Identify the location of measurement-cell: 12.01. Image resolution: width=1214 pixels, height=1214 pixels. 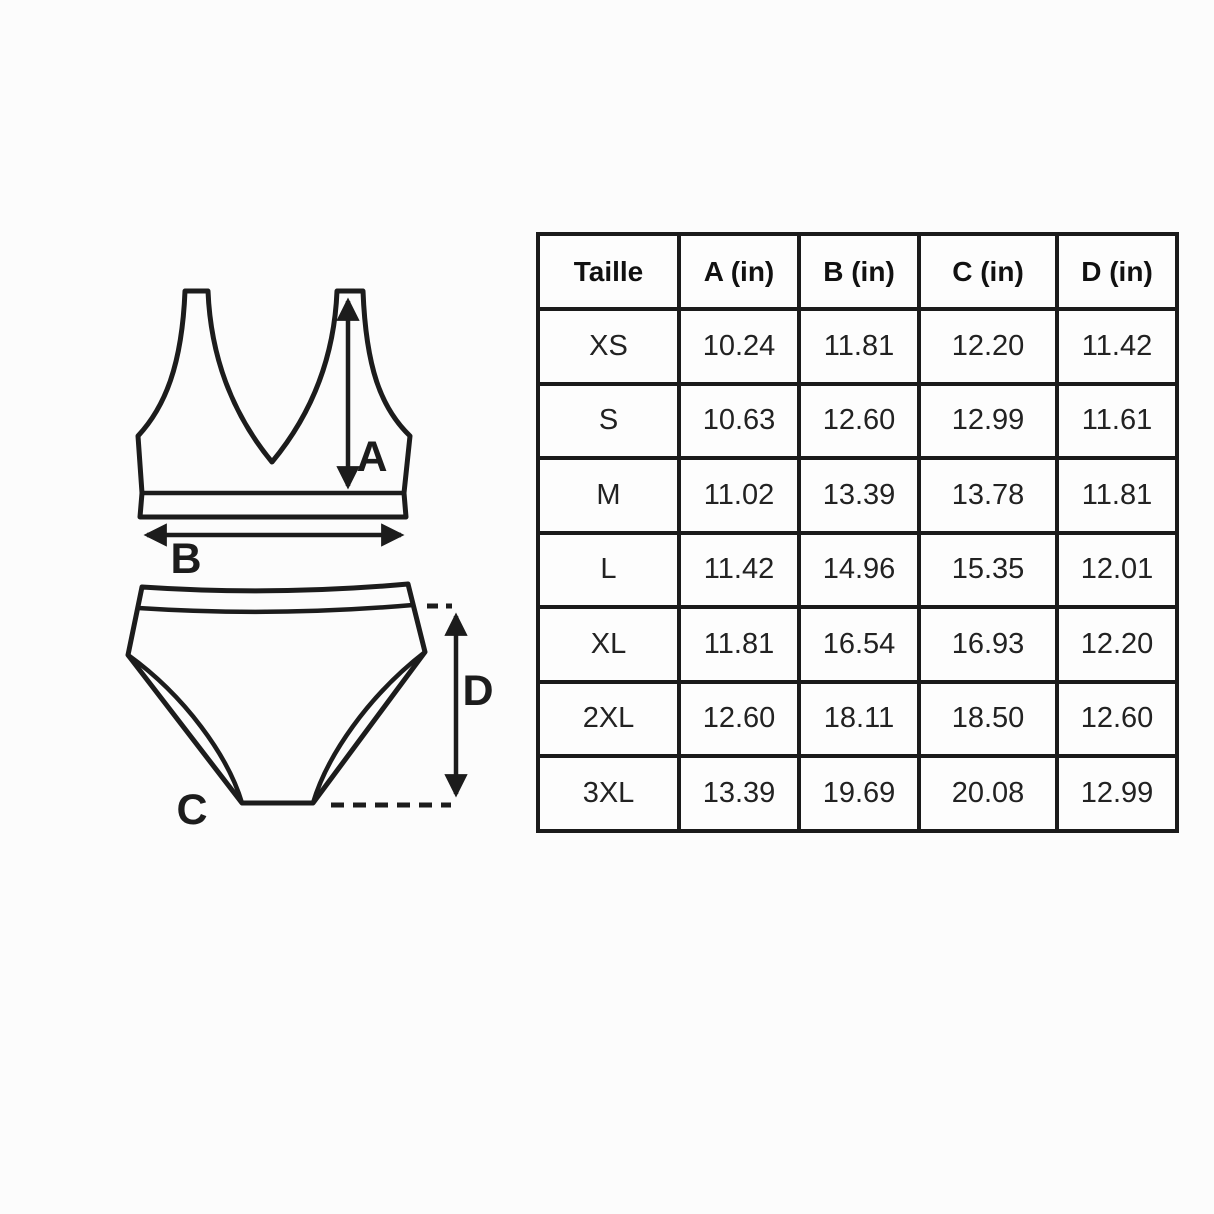
(1117, 569).